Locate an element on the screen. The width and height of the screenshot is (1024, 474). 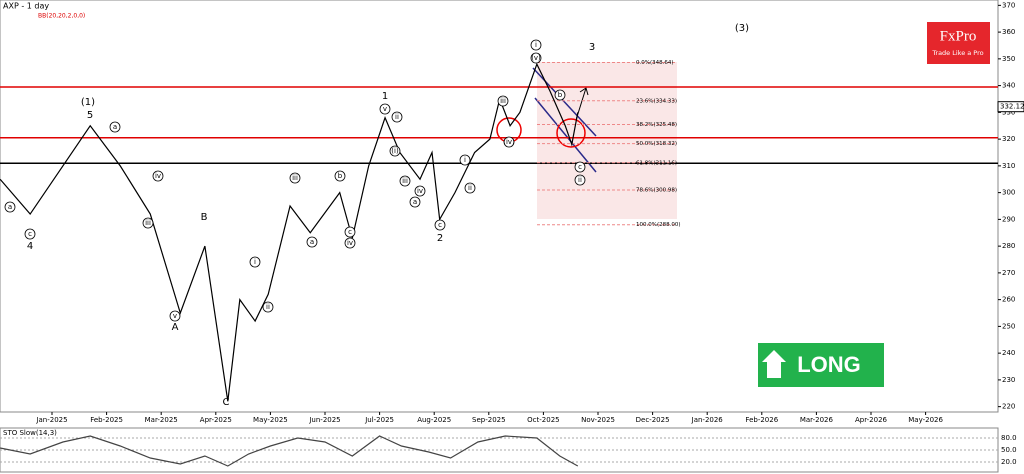
wave-label: b is located at coordinates (340, 176).